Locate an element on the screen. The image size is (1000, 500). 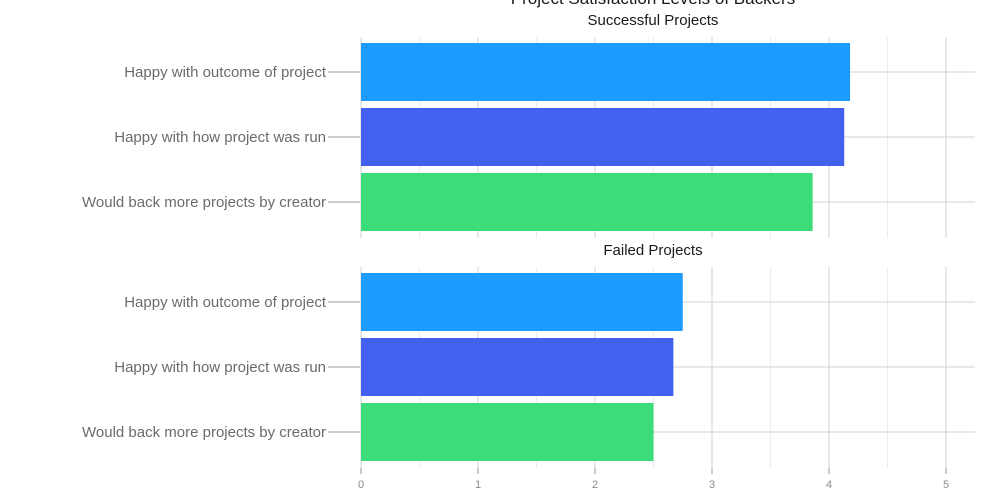
panel-title: Failed Projects is located at coordinates (652, 250).